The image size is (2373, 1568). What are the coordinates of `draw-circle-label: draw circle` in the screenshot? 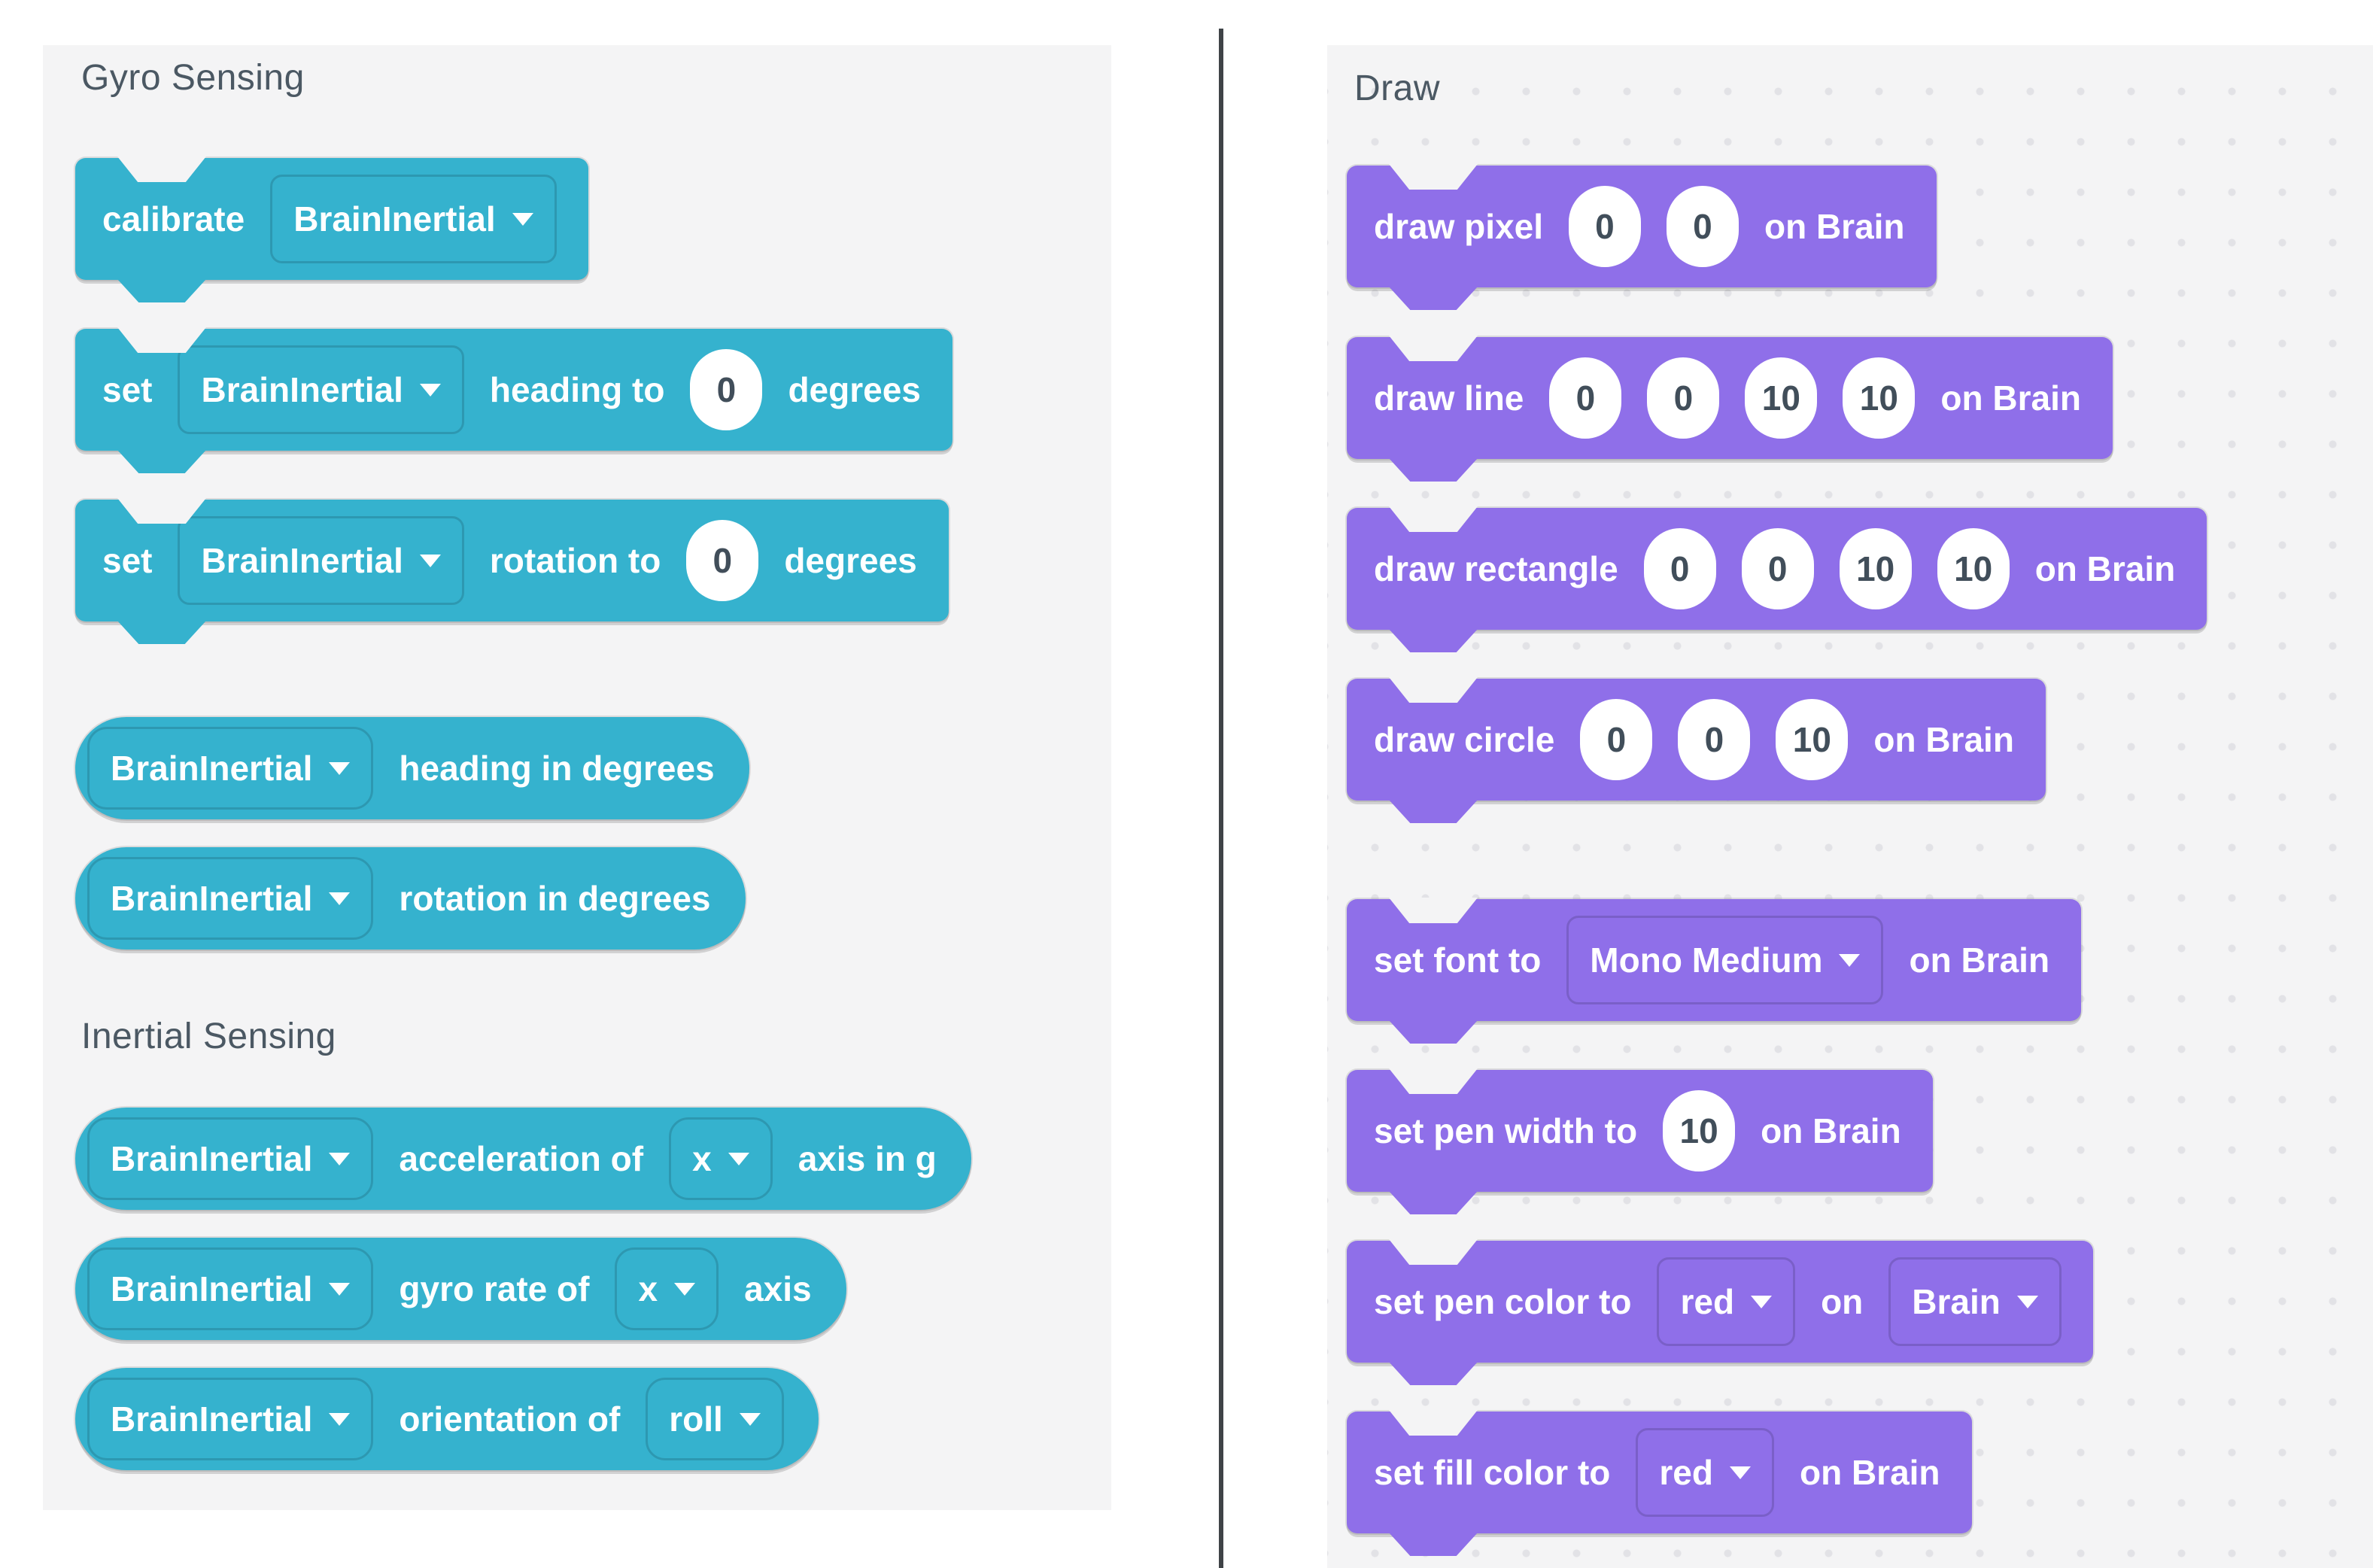 It's located at (1464, 739).